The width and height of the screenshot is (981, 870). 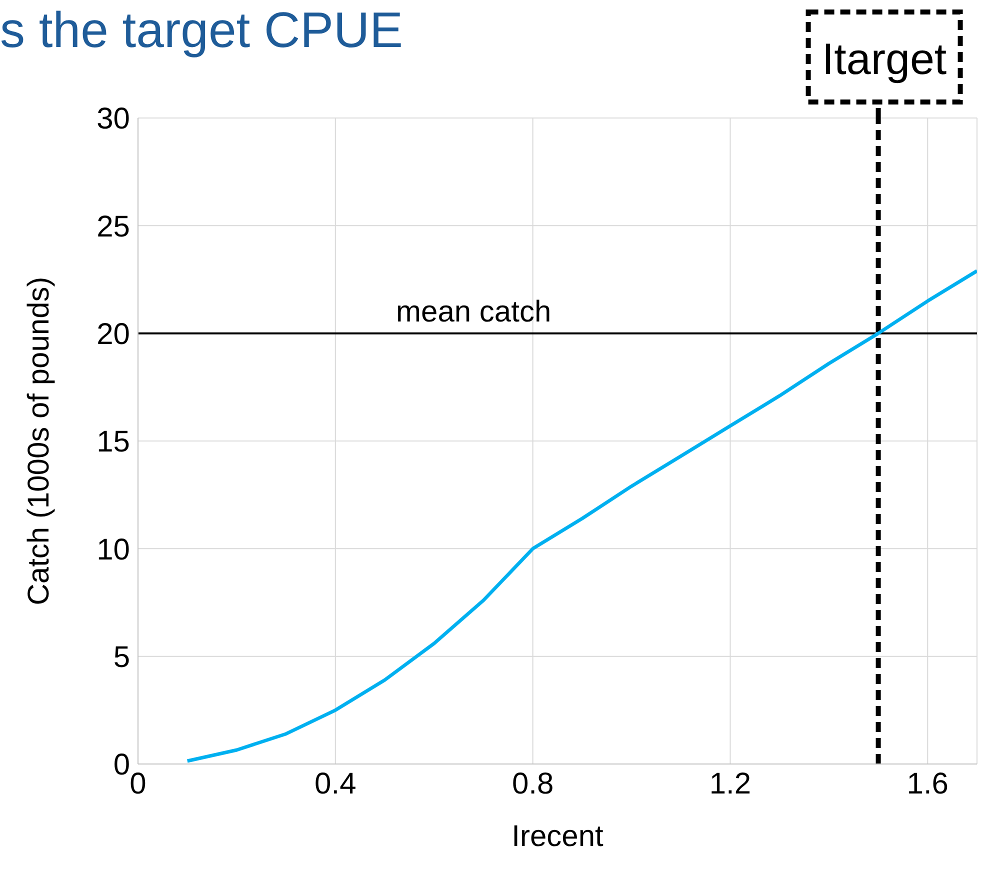 I want to click on y-axis-title: Catch (1000s of pounds), so click(x=39, y=441).